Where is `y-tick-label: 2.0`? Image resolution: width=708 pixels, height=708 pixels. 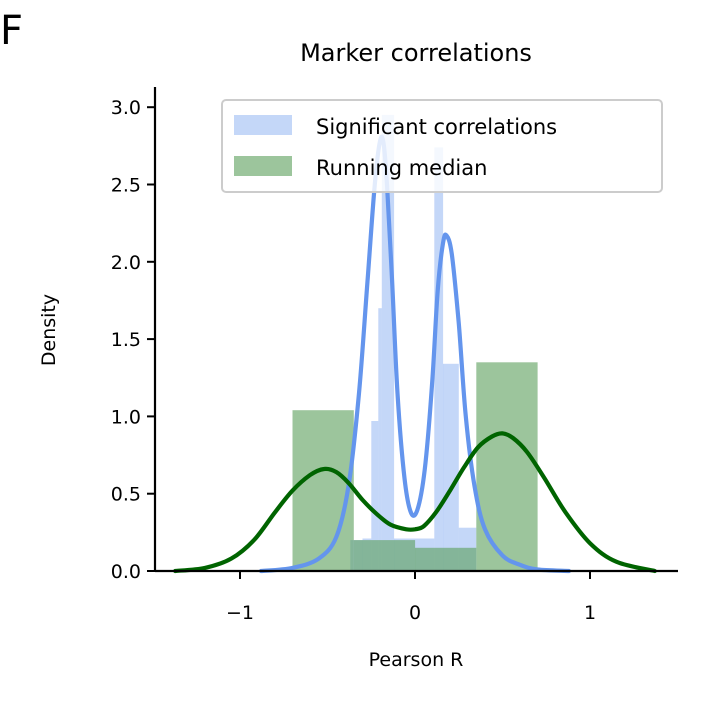
y-tick-label: 2.0 is located at coordinates (126, 263).